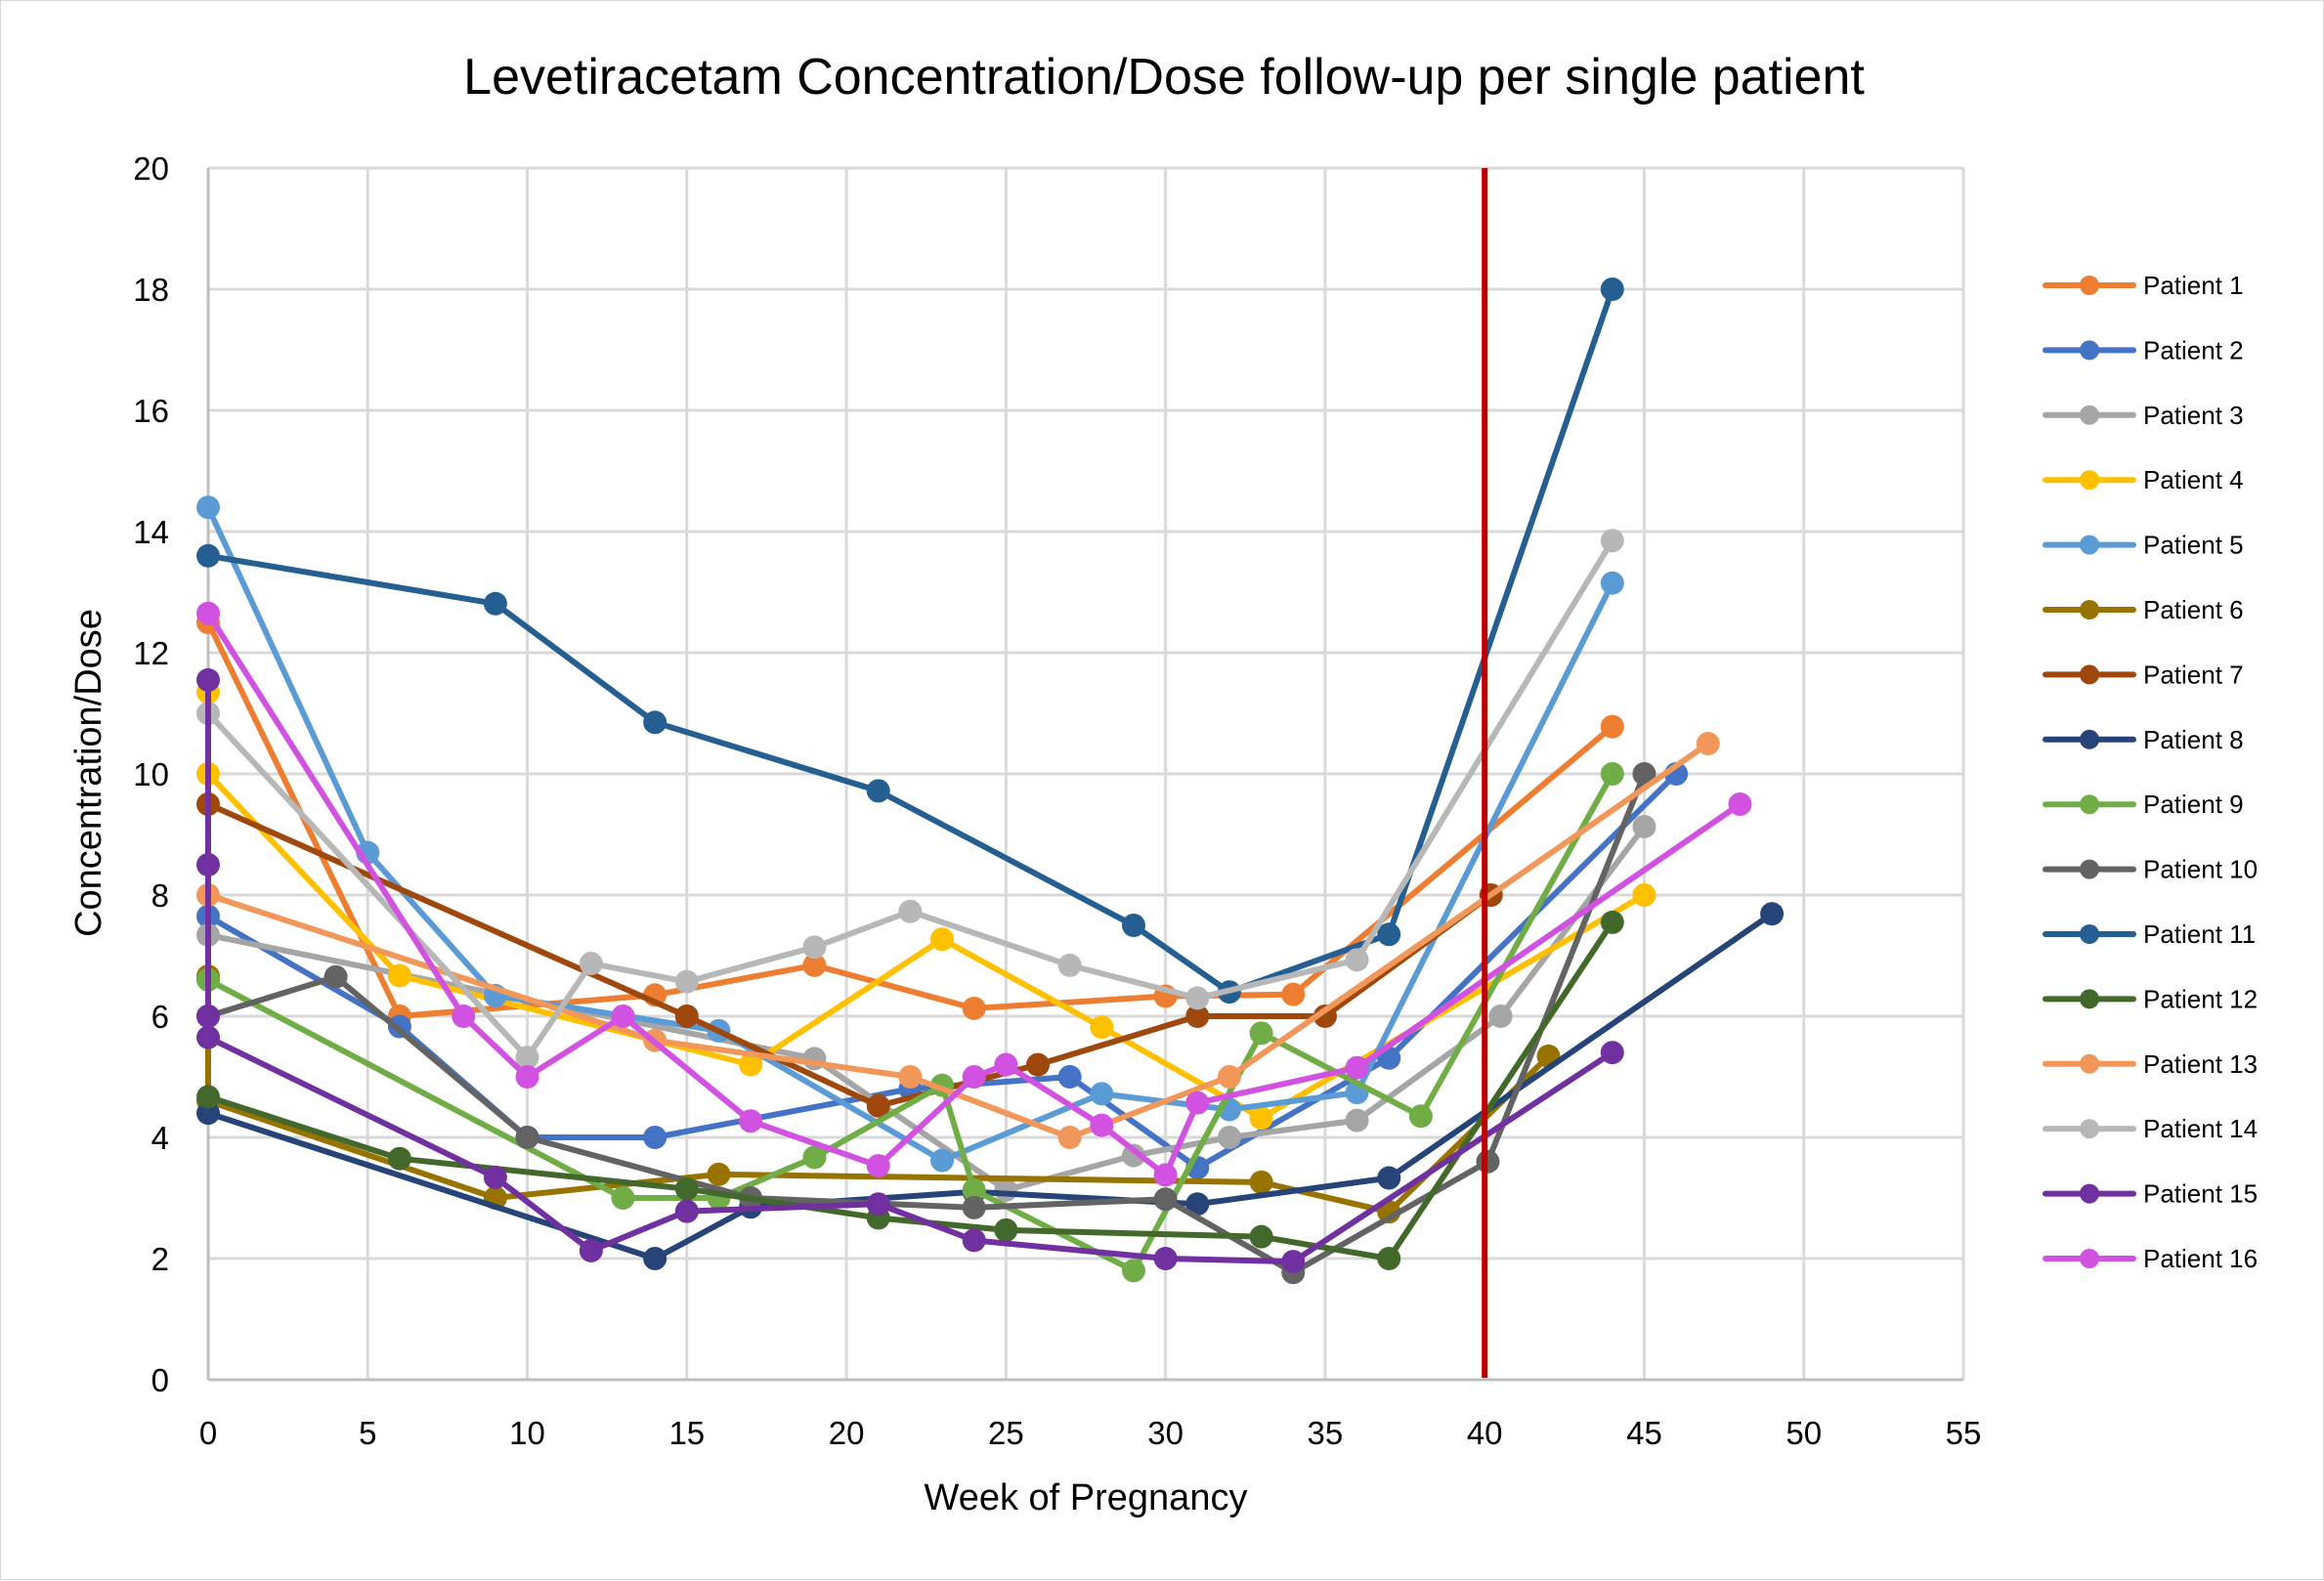  Describe the element at coordinates (1964, 1433) in the screenshot. I see `x-tick-label: 55` at that location.